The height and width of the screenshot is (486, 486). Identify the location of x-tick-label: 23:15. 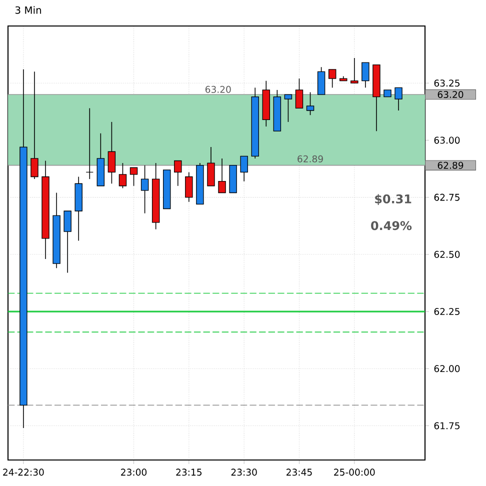
(189, 472).